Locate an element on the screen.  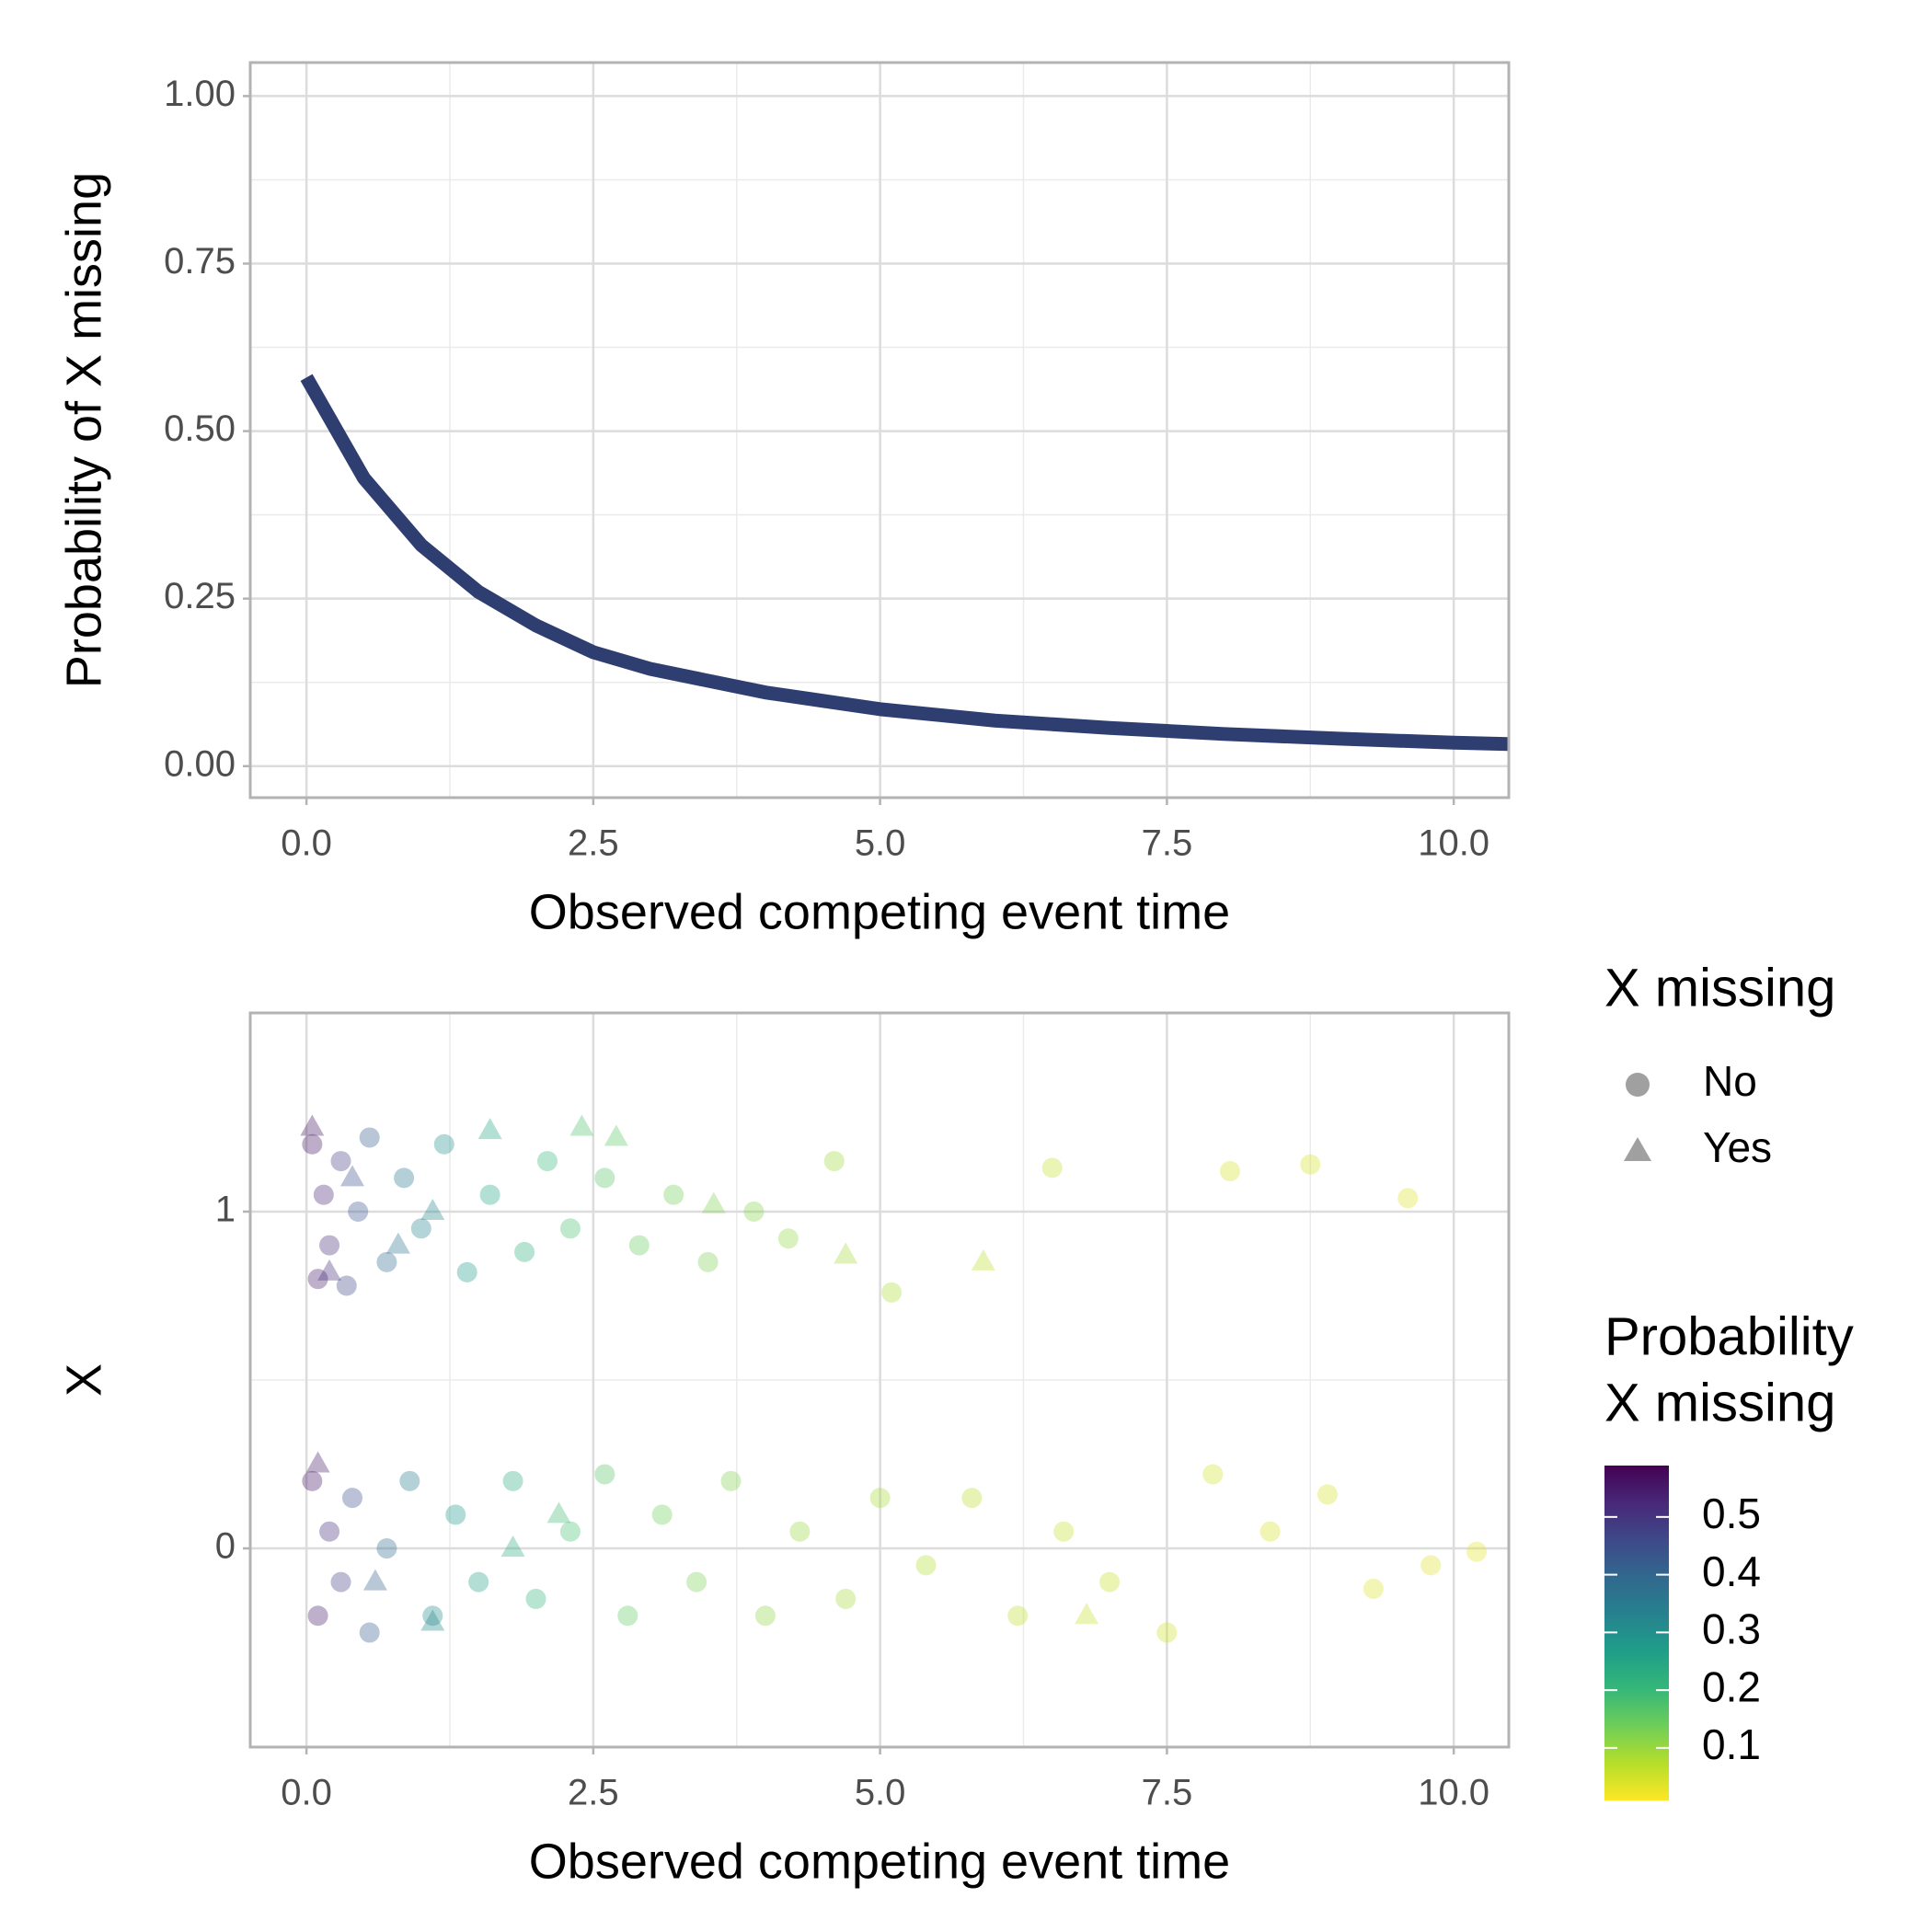
y-tick-label: 1.00 is located at coordinates (200, 94).